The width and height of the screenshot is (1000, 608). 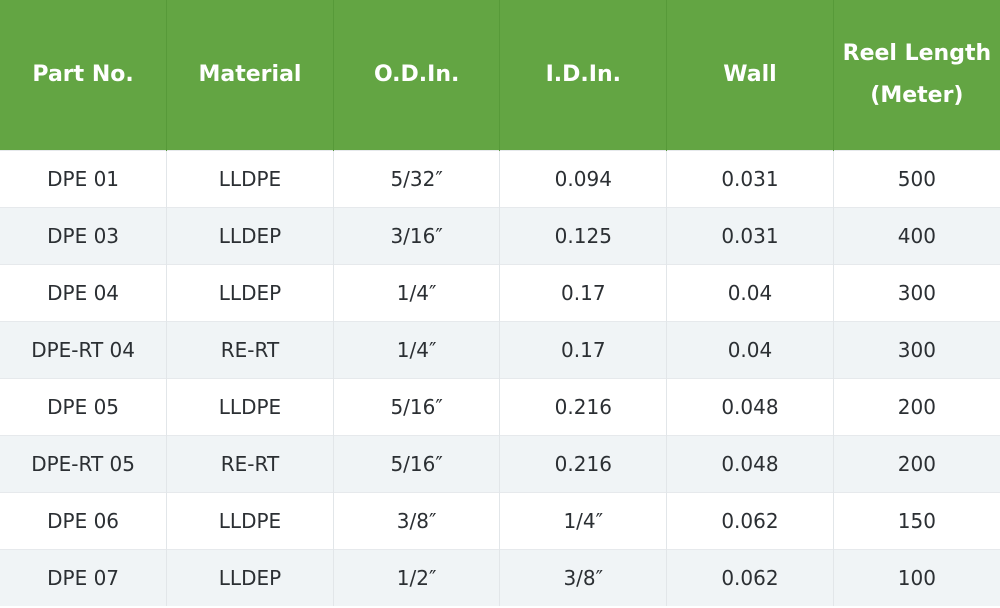 I want to click on table-row: DPE 05 LLDPE 5/16″ 0.216 0.048 200, so click(x=500, y=406).